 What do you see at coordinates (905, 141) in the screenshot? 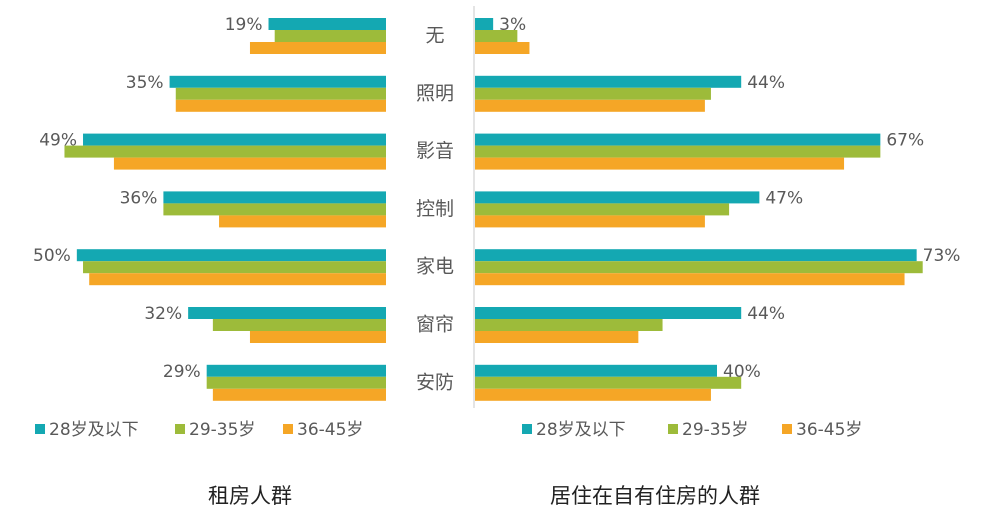
I see `value-label: 67%` at bounding box center [905, 141].